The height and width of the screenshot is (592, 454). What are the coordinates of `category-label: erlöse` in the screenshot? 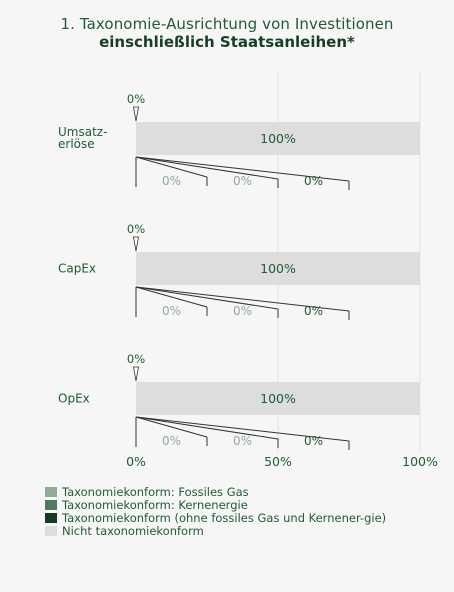 It's located at (76, 144).